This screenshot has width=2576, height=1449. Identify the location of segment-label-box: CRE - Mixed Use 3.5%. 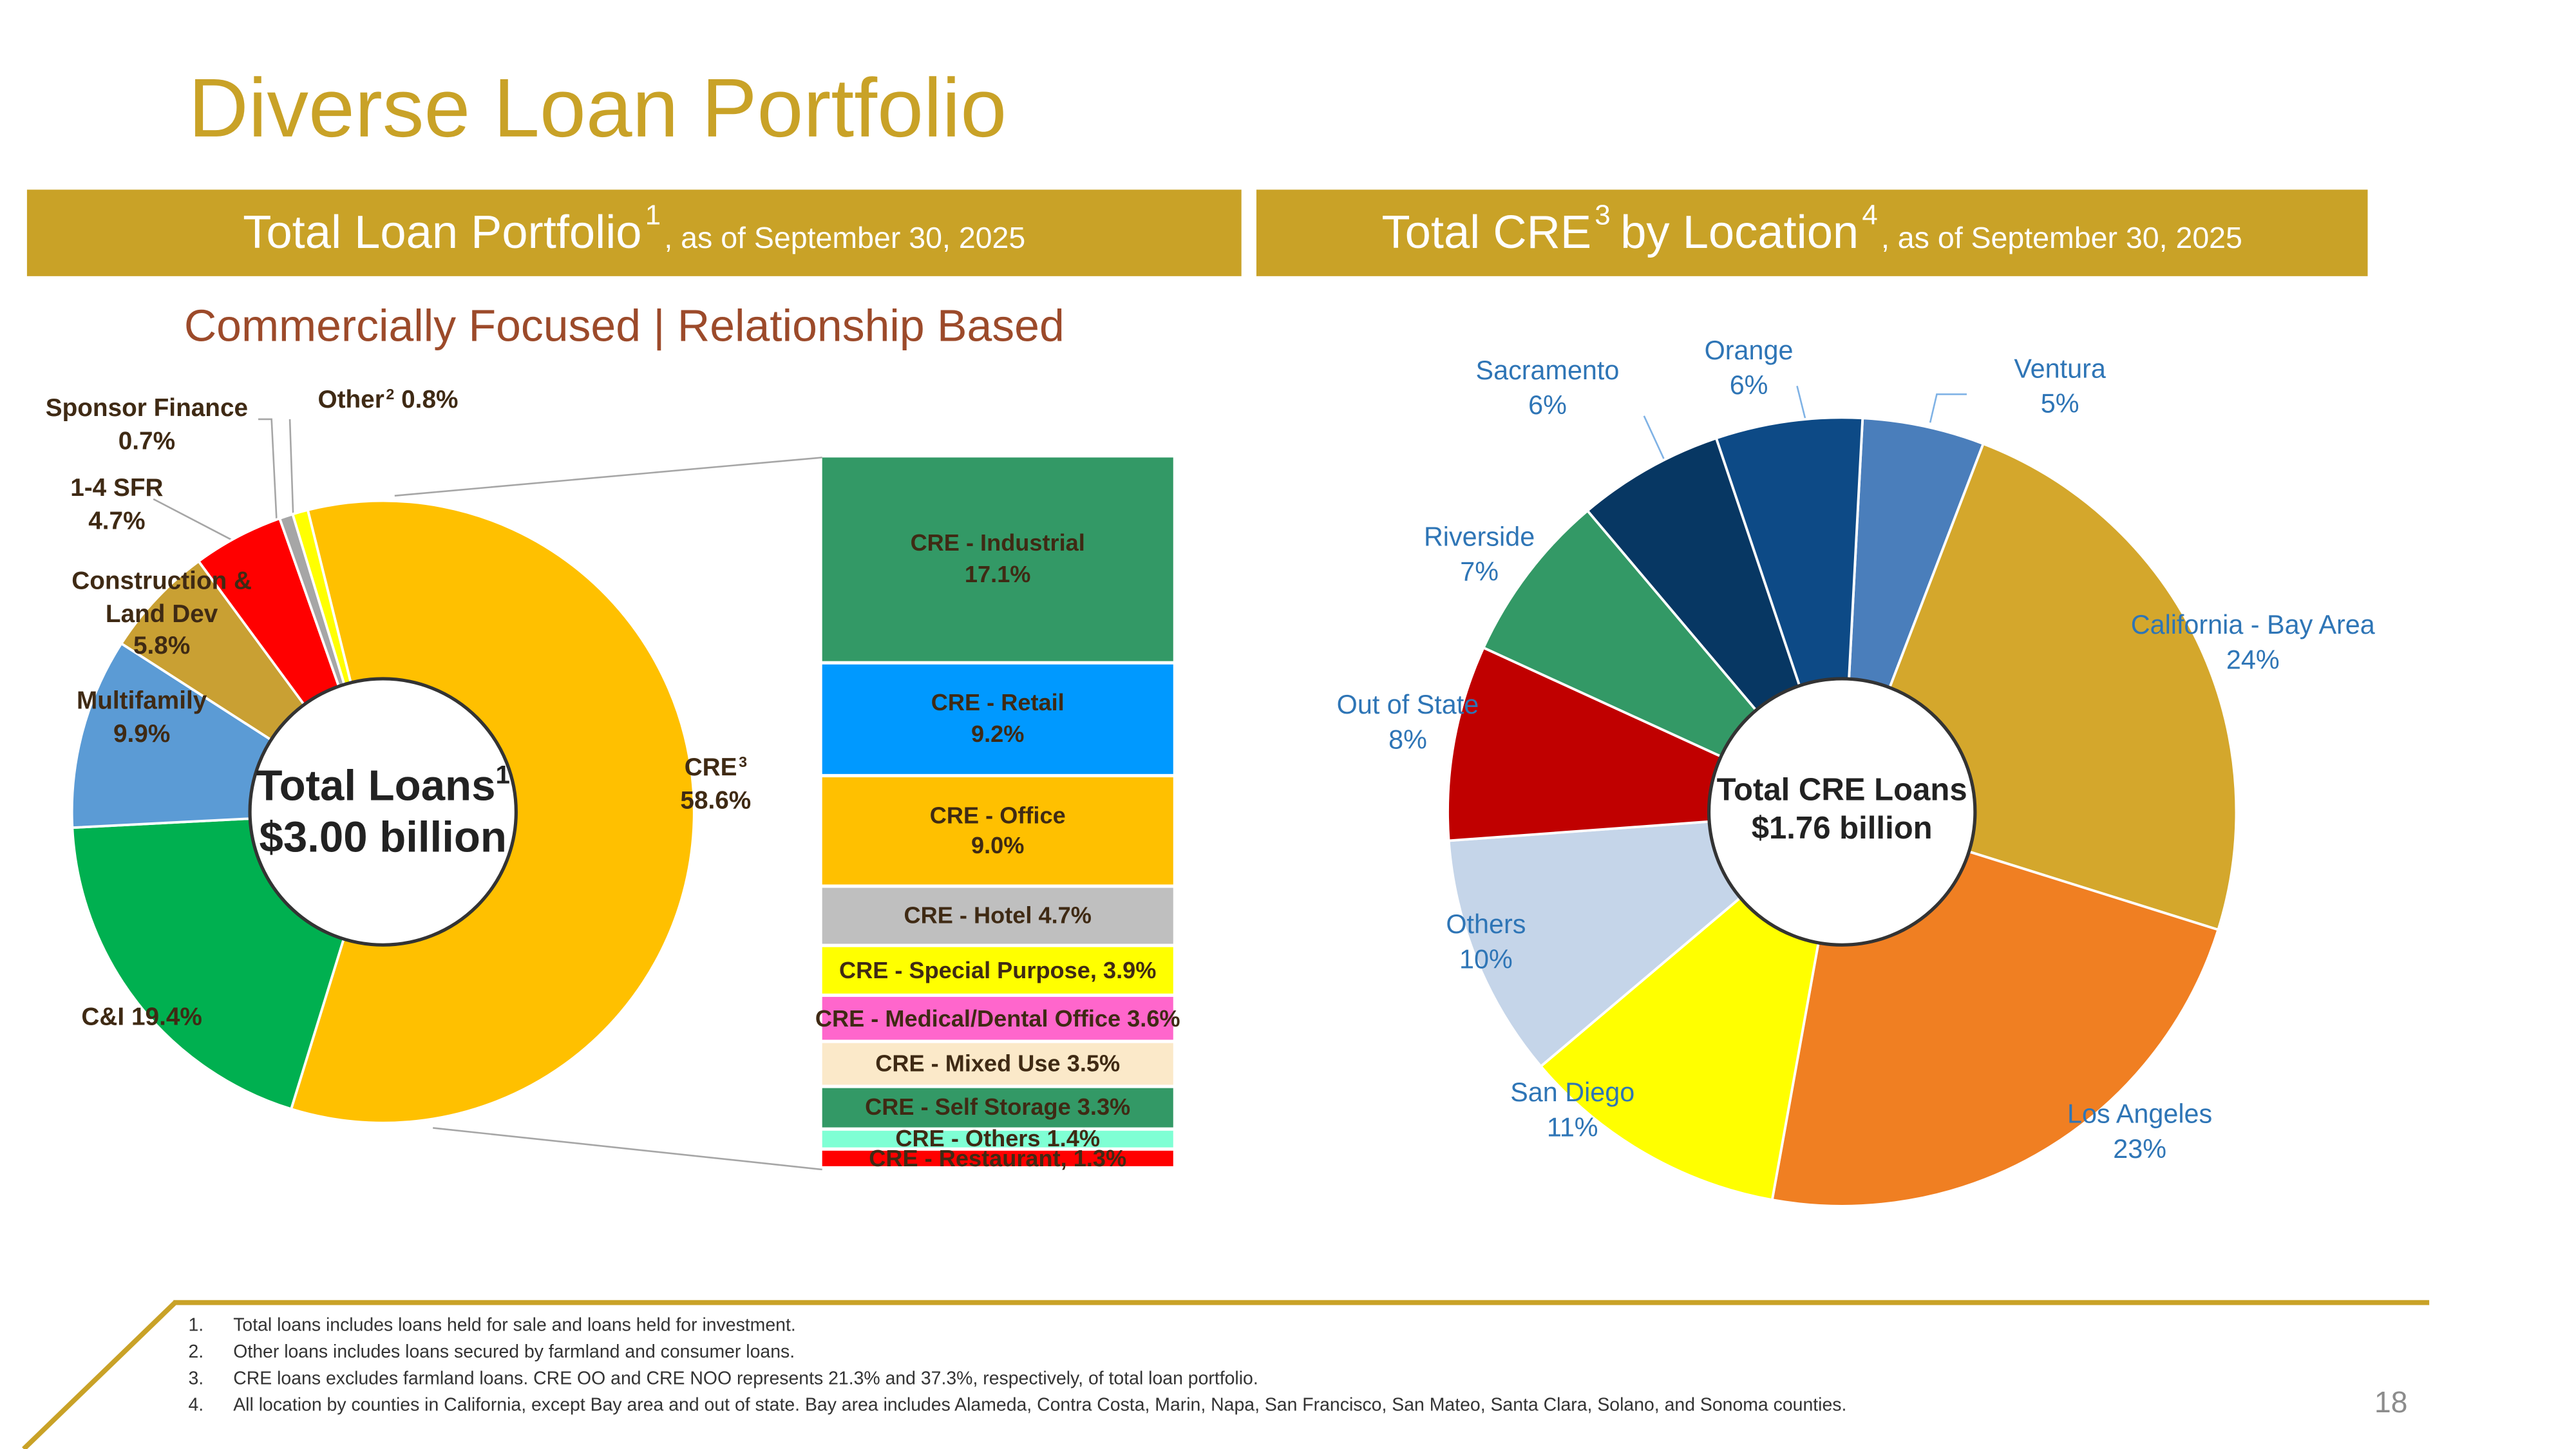
(998, 1064).